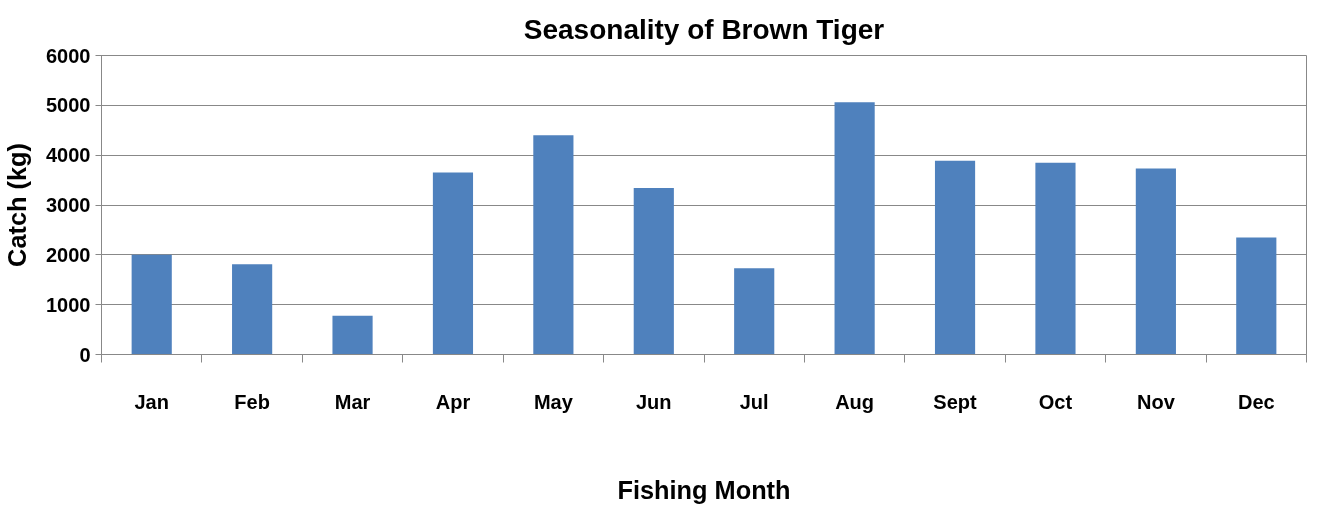 This screenshot has width=1332, height=512. Describe the element at coordinates (754, 401) in the screenshot. I see `x-tick-label: Jul` at that location.